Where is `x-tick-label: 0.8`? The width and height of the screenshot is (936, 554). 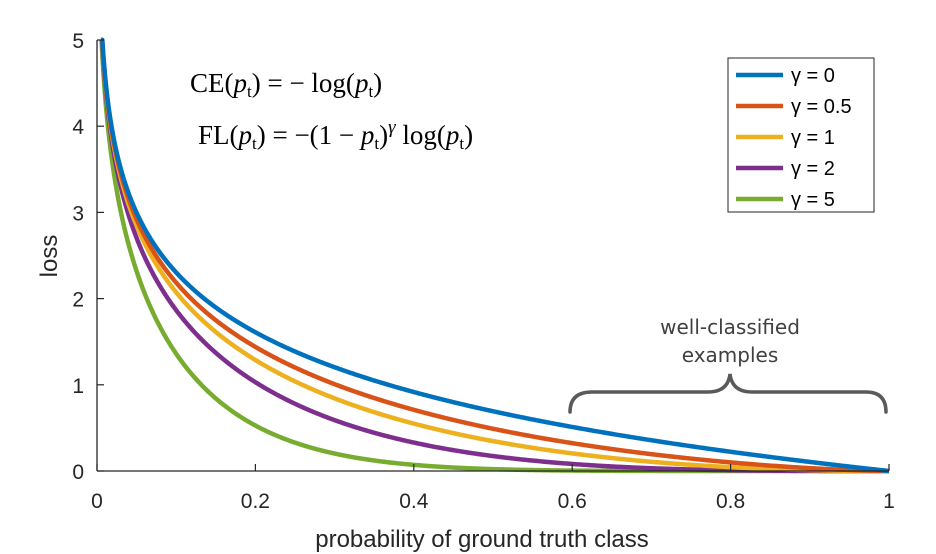 x-tick-label: 0.8 is located at coordinates (730, 501).